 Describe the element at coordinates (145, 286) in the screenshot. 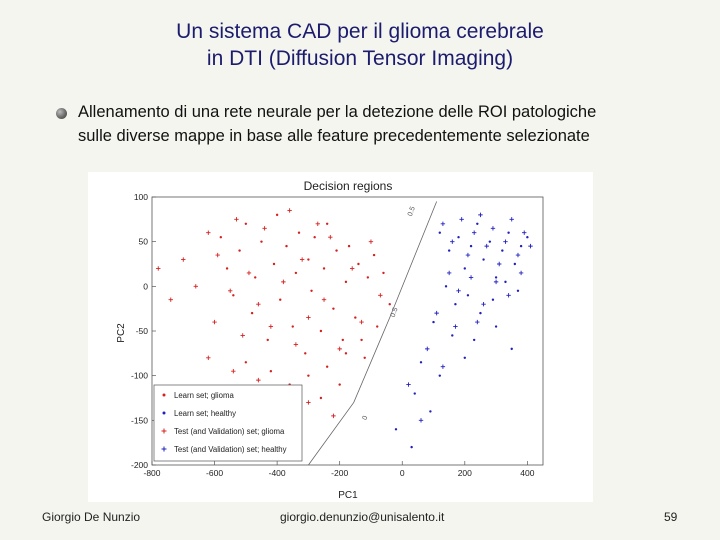

I see `y-tick-label: 0` at that location.